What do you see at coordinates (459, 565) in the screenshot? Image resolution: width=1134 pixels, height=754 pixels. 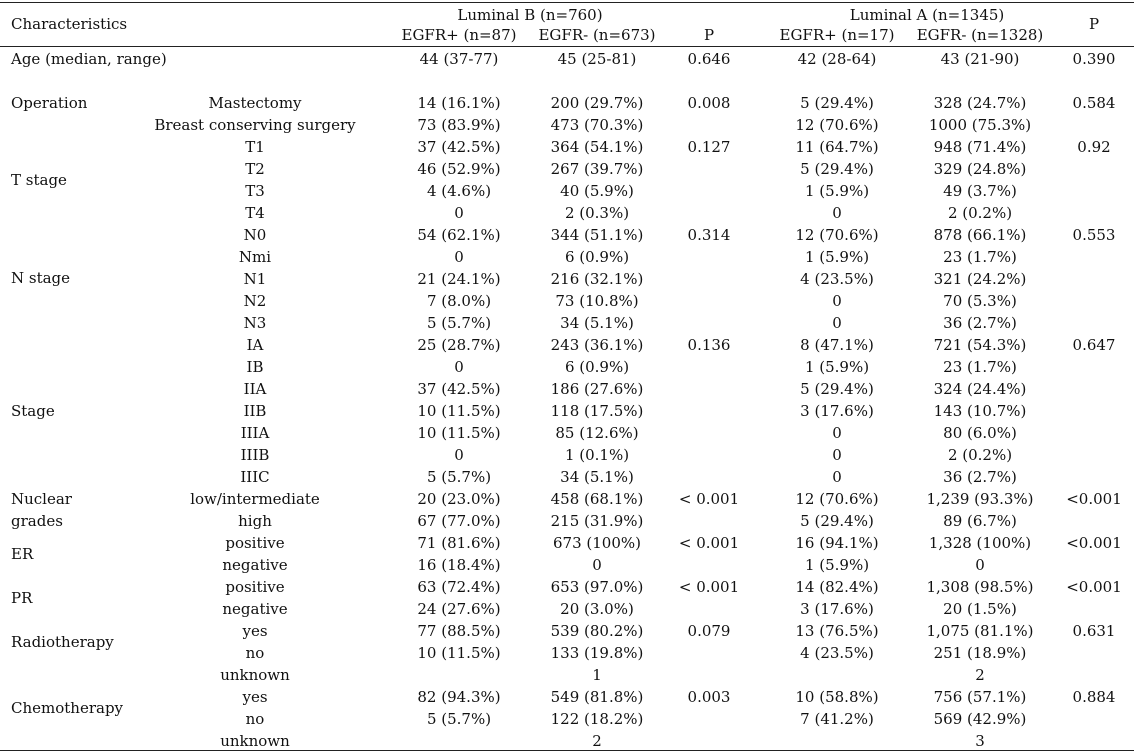 I see `cell-luminal-b-egfr-pos: 16 (18.4%)` at bounding box center [459, 565].